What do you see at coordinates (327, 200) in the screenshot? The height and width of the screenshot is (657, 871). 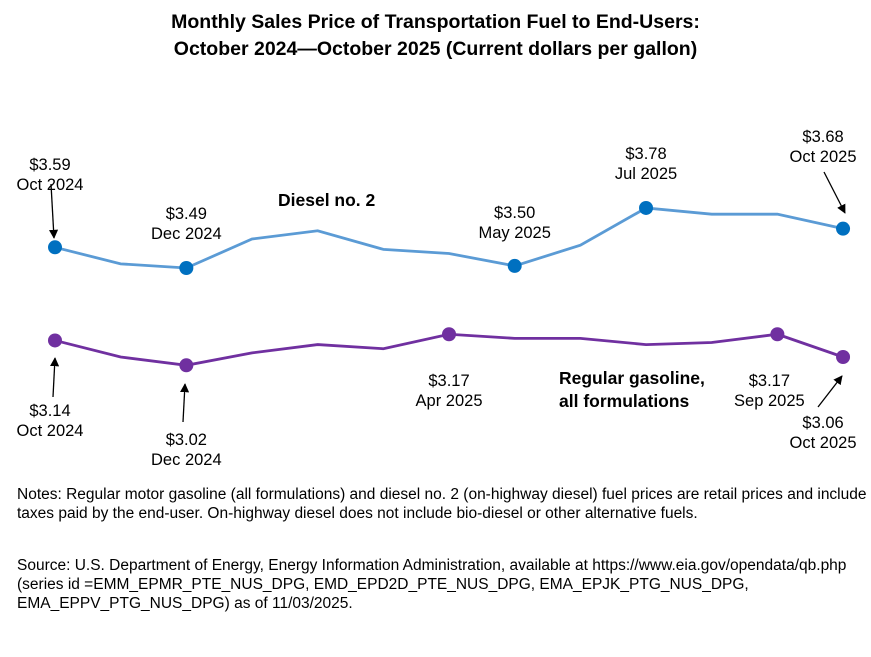 I see `series-label-diesel: Diesel no. 2` at bounding box center [327, 200].